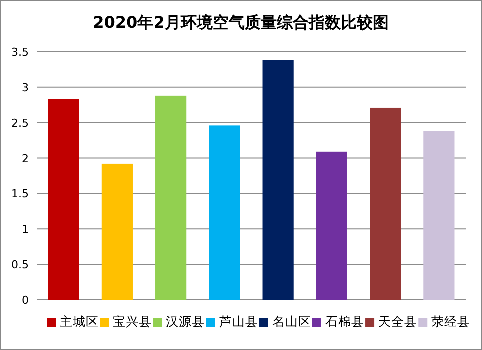 Image resolution: width=482 pixels, height=350 pixels. I want to click on legend-label: 荥经县, so click(451, 321).